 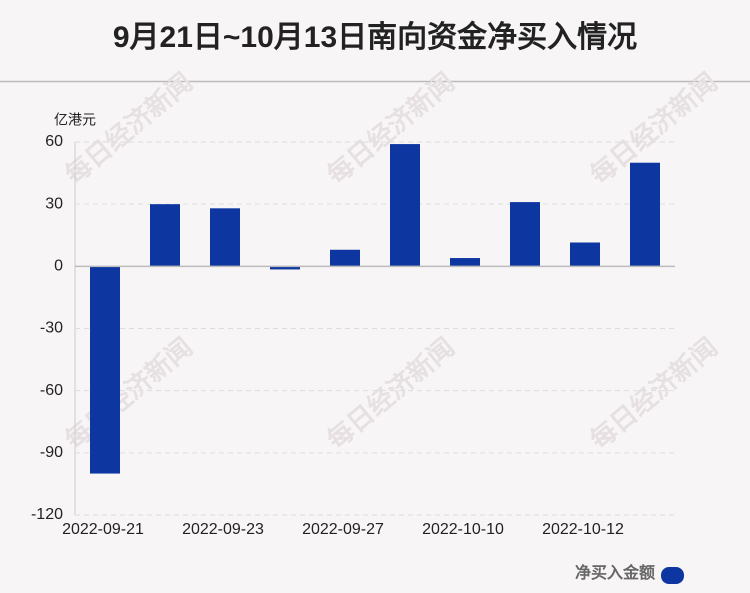 I want to click on y-tick-label: 60, so click(x=54, y=141).